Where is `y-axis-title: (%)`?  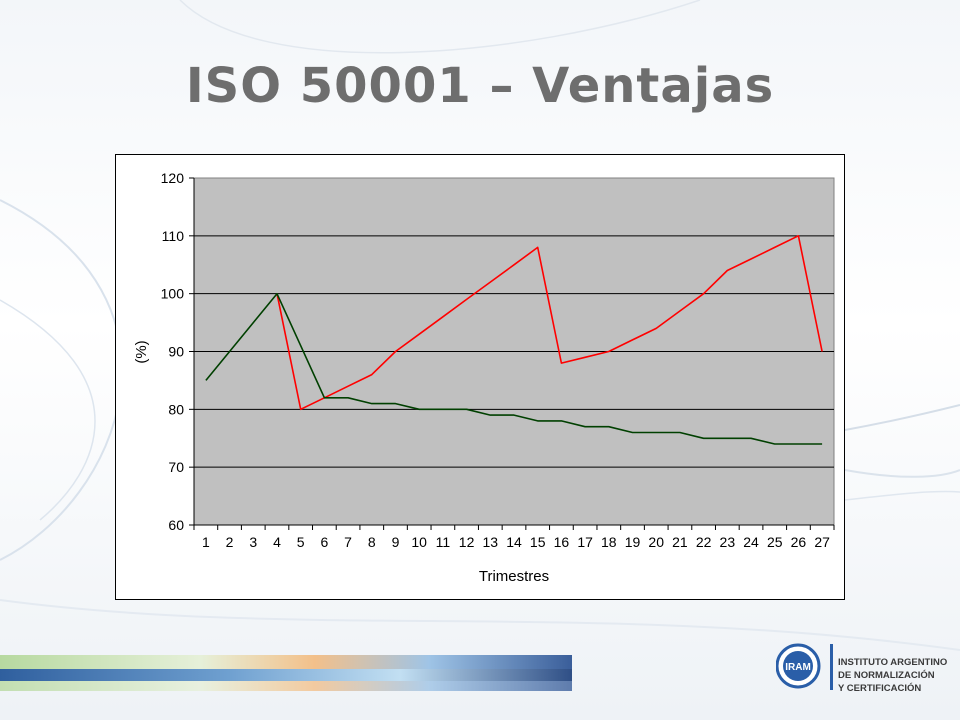 y-axis-title: (%) is located at coordinates (141, 351).